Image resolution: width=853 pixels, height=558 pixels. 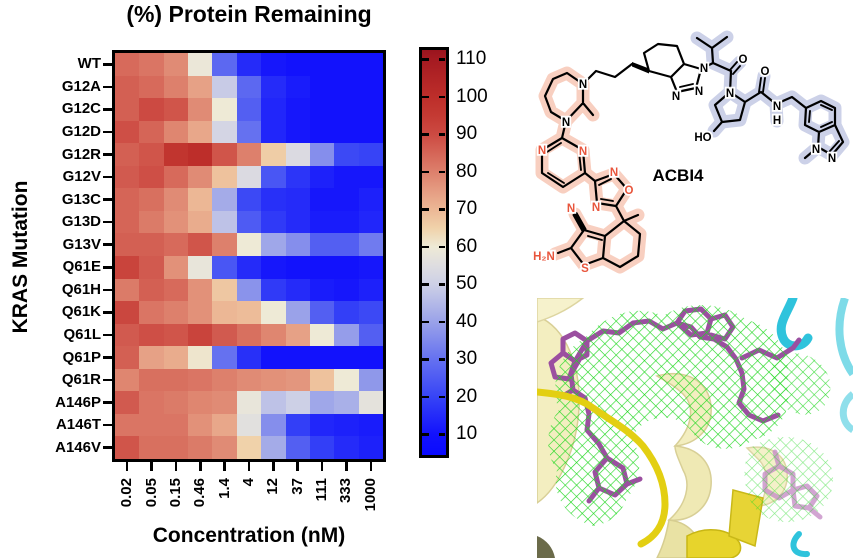 What do you see at coordinates (81, 222) in the screenshot?
I see `row-label: G13D` at bounding box center [81, 222].